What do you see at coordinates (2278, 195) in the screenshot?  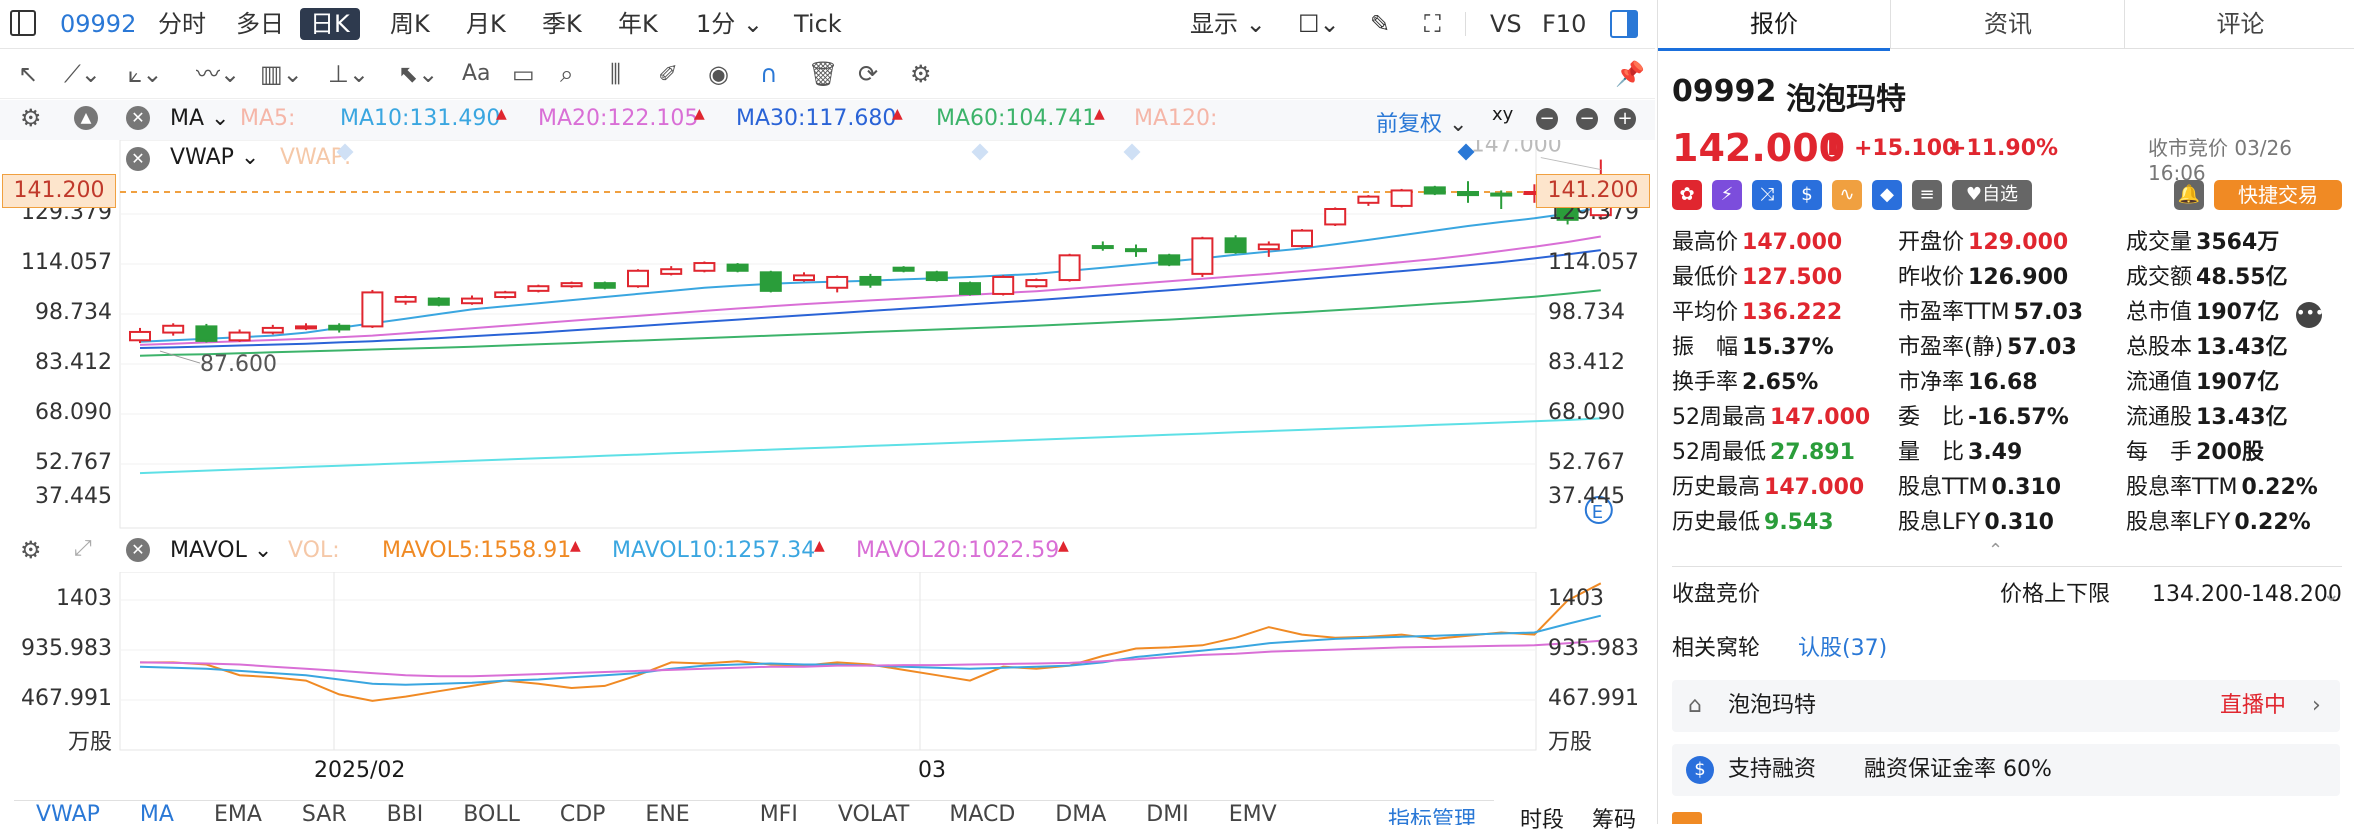 I see `quick-trade-button: 快捷交易` at bounding box center [2278, 195].